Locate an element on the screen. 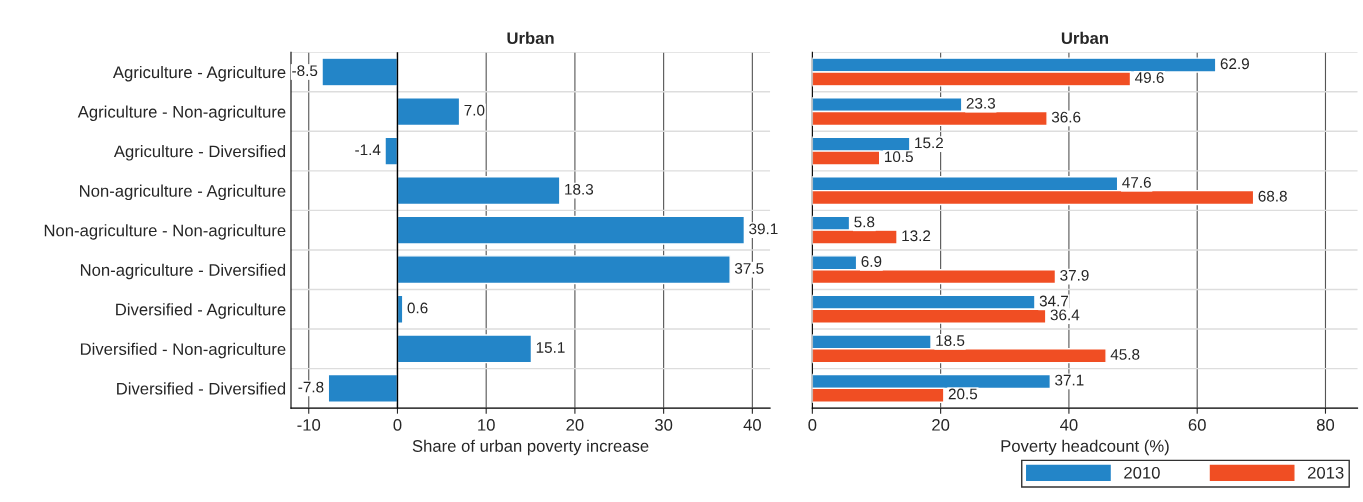 The height and width of the screenshot is (502, 1363). data-label: 39.1 is located at coordinates (763, 229).